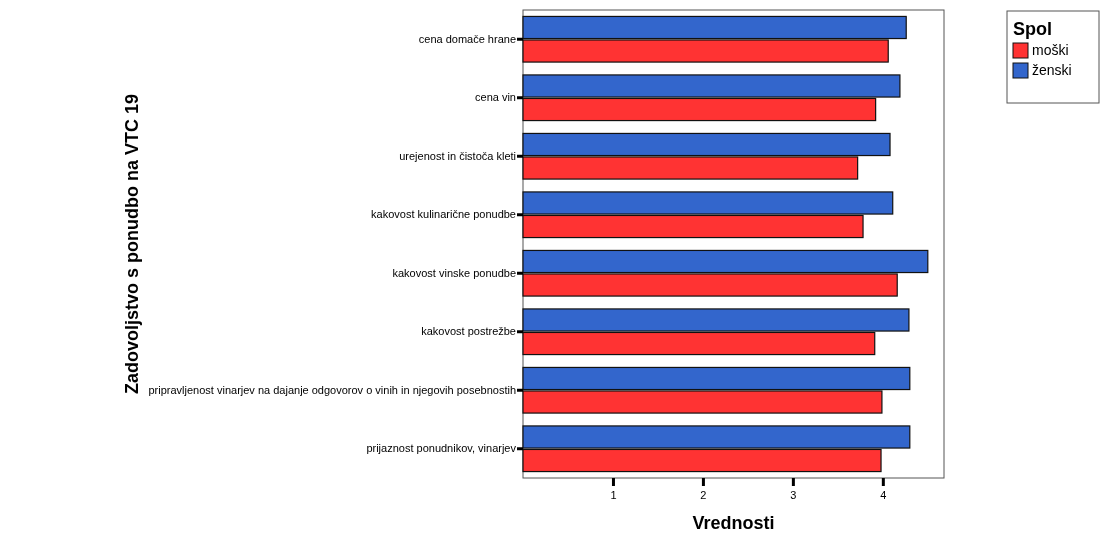 The height and width of the screenshot is (538, 1103). What do you see at coordinates (457, 155) in the screenshot?
I see `y-tick-label: urejenost in čistoča kleti` at bounding box center [457, 155].